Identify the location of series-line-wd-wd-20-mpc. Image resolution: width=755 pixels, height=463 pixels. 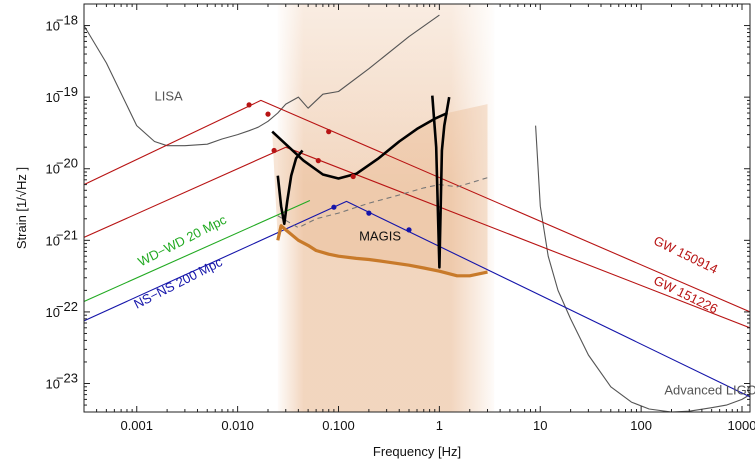
(197, 251).